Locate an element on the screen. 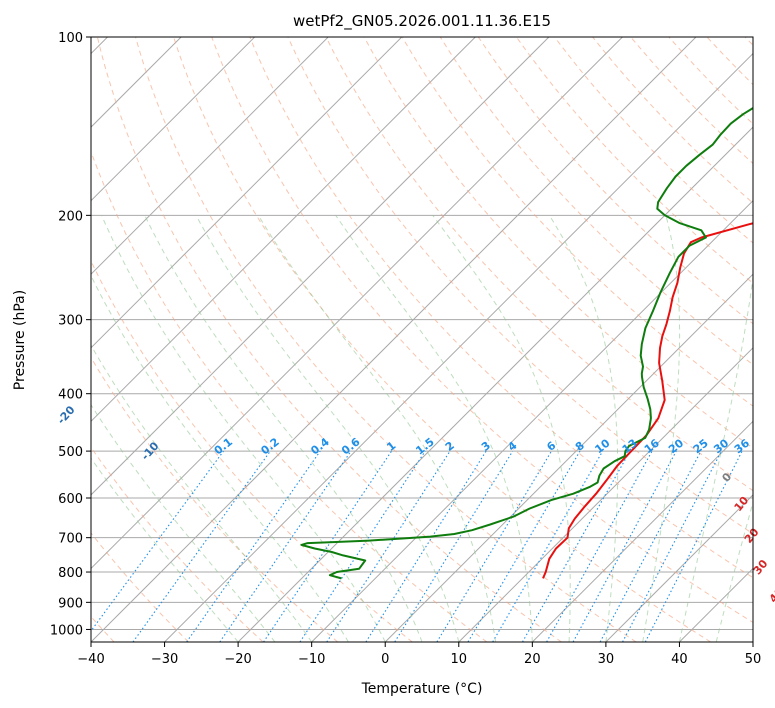  y-tick-label: 800 is located at coordinates (70, 573).